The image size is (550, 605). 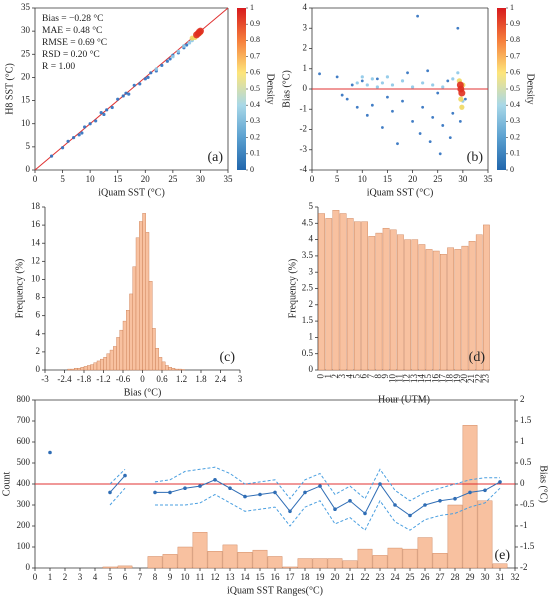 What do you see at coordinates (308, 222) in the screenshot?
I see `y-tick-label: 4.5` at bounding box center [308, 222].